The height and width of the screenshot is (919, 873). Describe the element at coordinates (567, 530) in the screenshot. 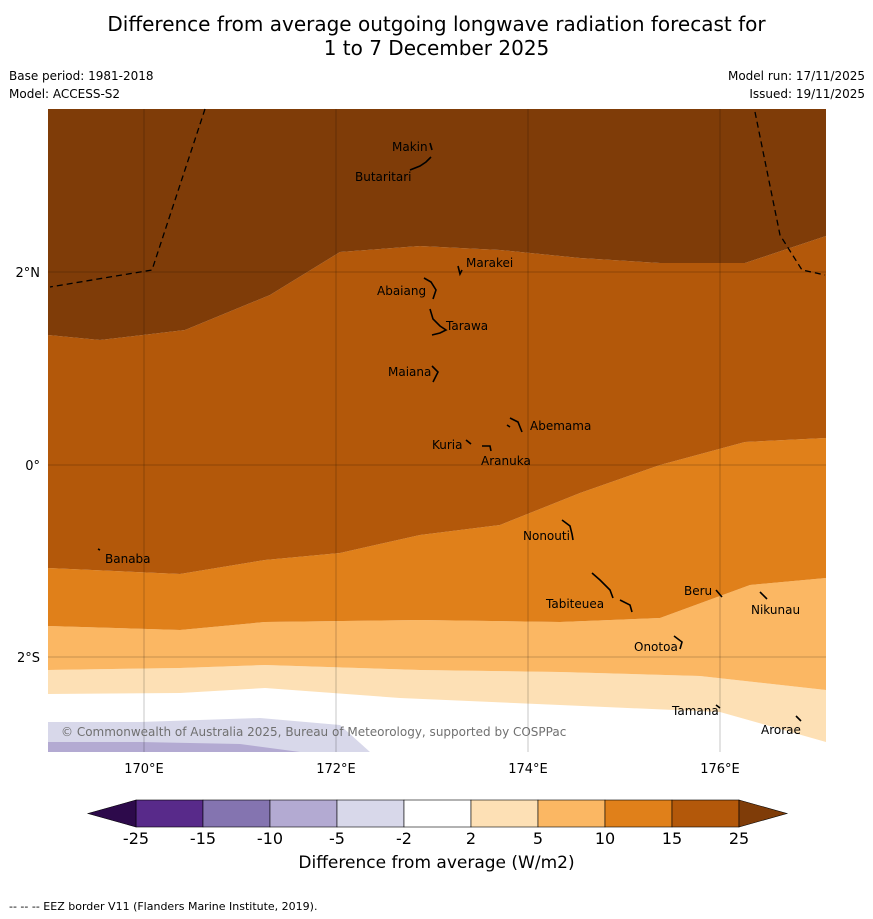

I see `island-nonouti-shape` at that location.